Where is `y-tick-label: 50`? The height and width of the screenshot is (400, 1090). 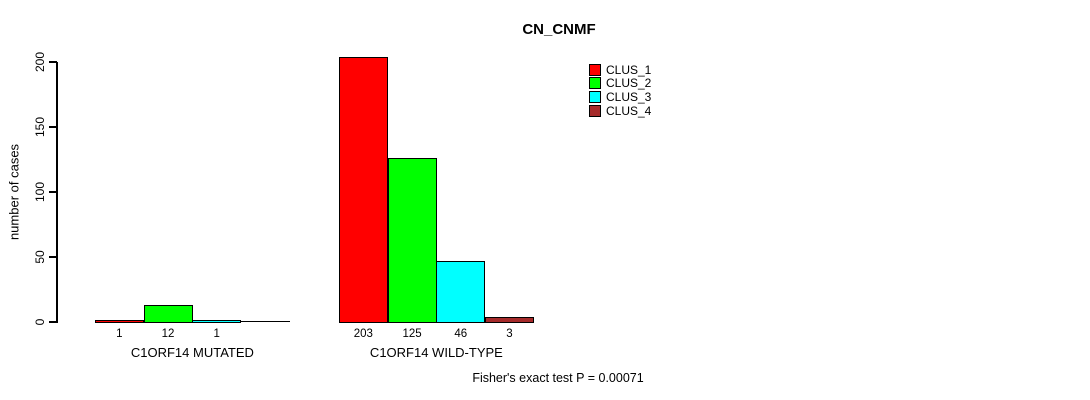
y-tick-label: 50 is located at coordinates (40, 257).